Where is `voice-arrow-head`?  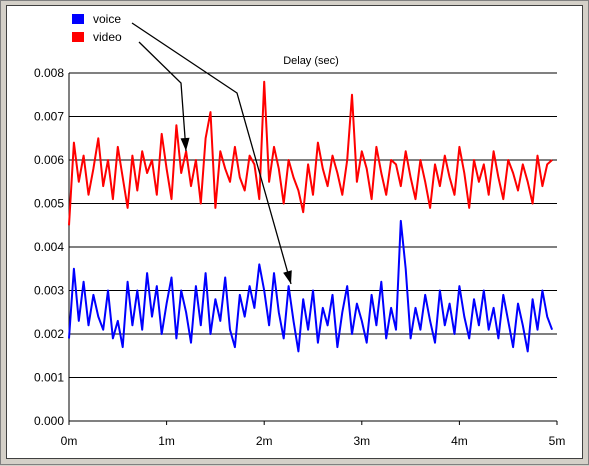
voice-arrow-head is located at coordinates (287, 277).